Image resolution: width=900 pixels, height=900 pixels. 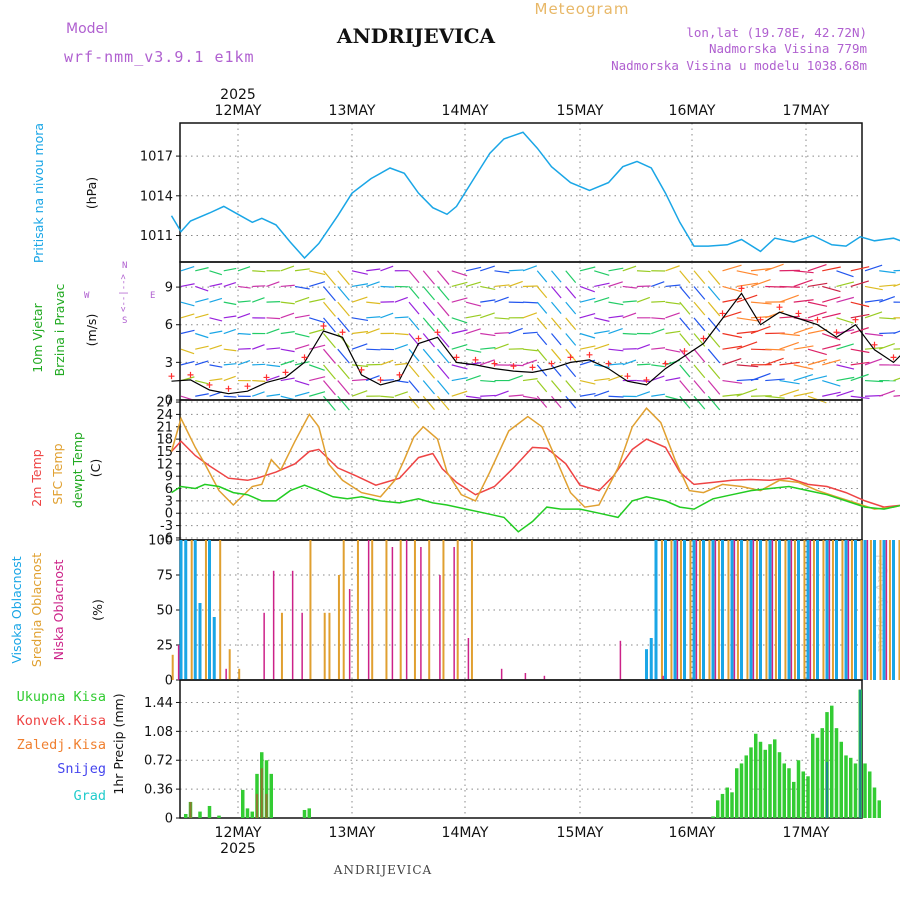 What do you see at coordinates (382, 870) in the screenshot?
I see `footer-station: ANDRIJEVICA` at bounding box center [382, 870].